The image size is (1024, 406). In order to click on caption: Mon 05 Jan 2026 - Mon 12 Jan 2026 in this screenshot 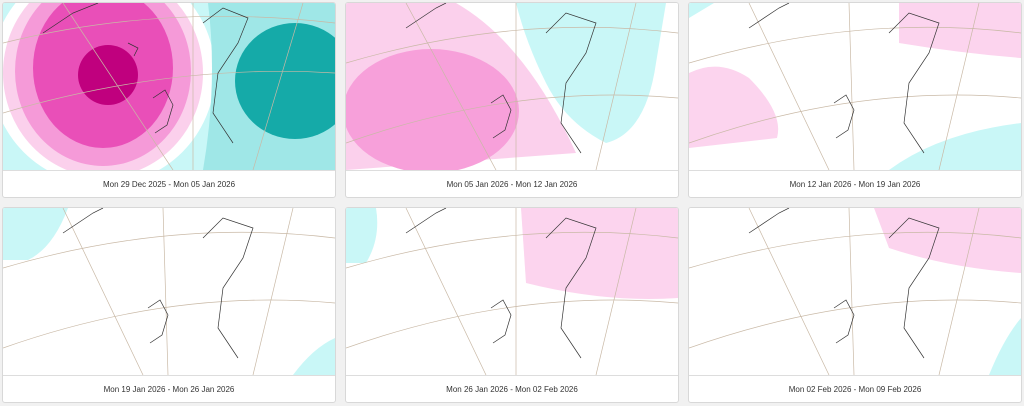, I will do `click(512, 184)`.